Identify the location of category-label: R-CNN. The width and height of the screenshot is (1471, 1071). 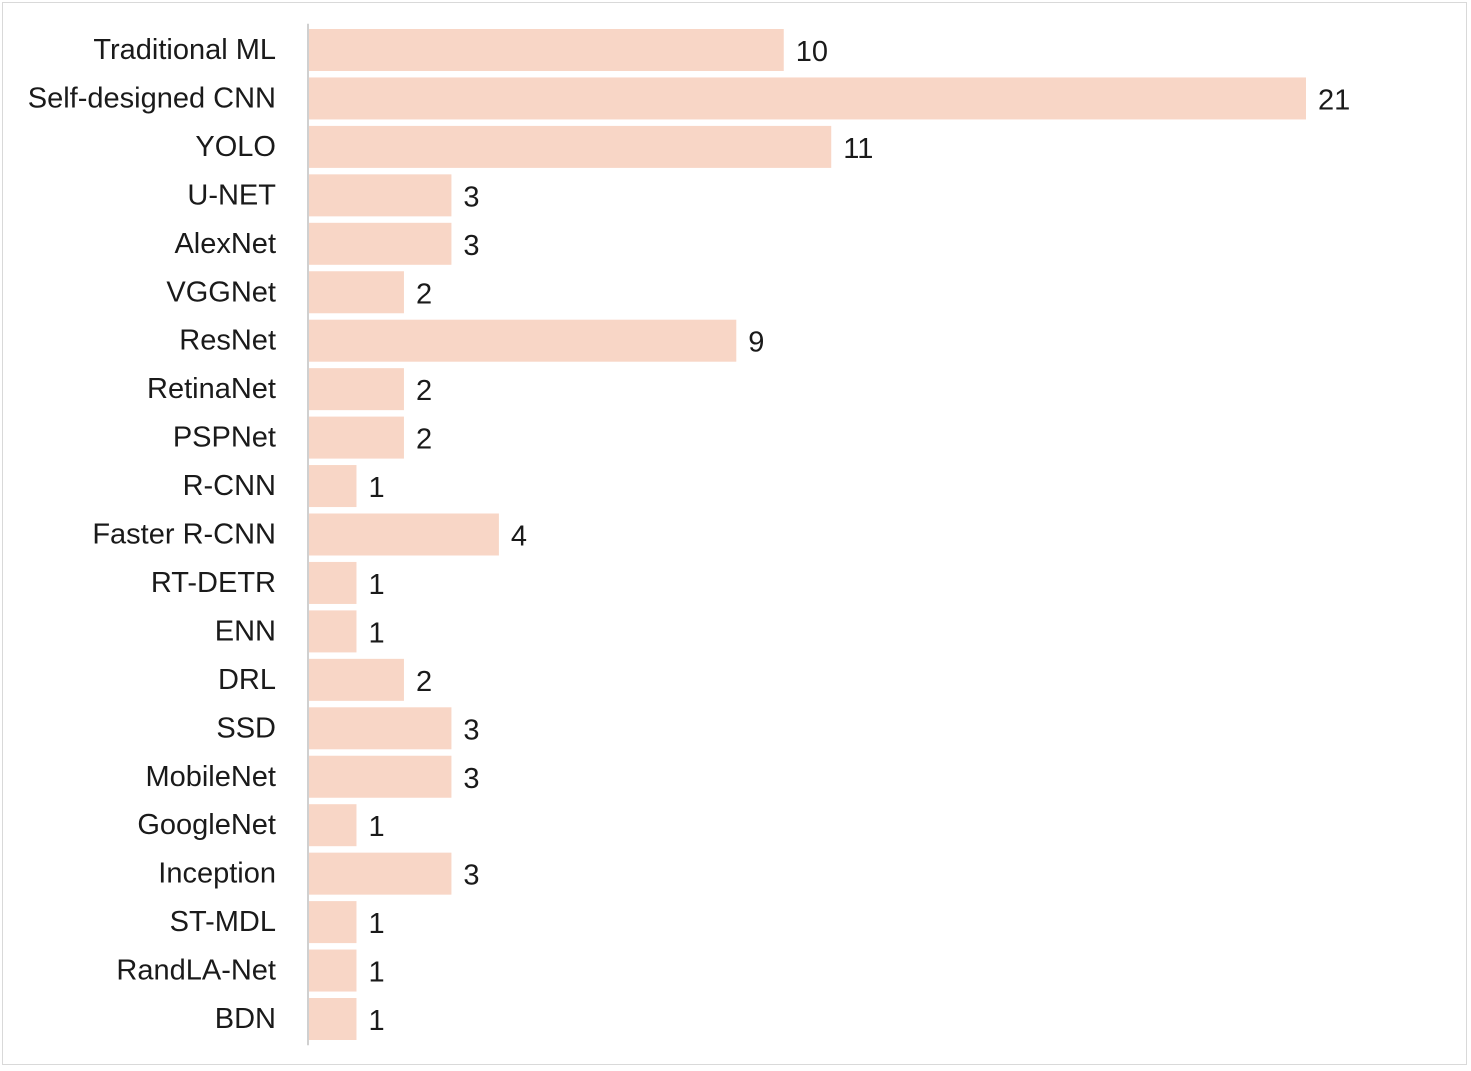
(229, 486).